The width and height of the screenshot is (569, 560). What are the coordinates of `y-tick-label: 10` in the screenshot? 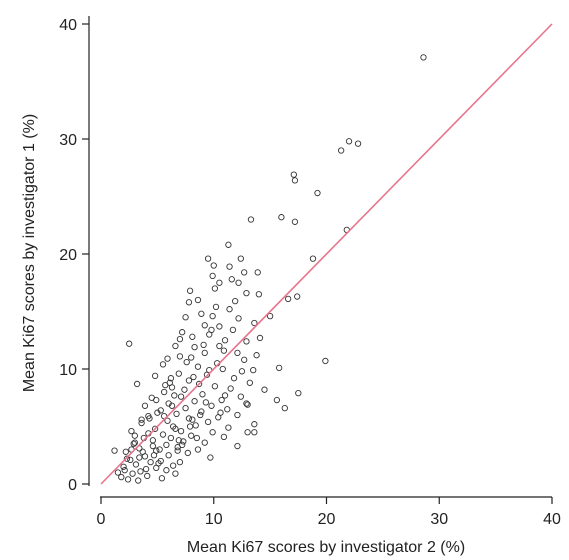 It's located at (68, 370).